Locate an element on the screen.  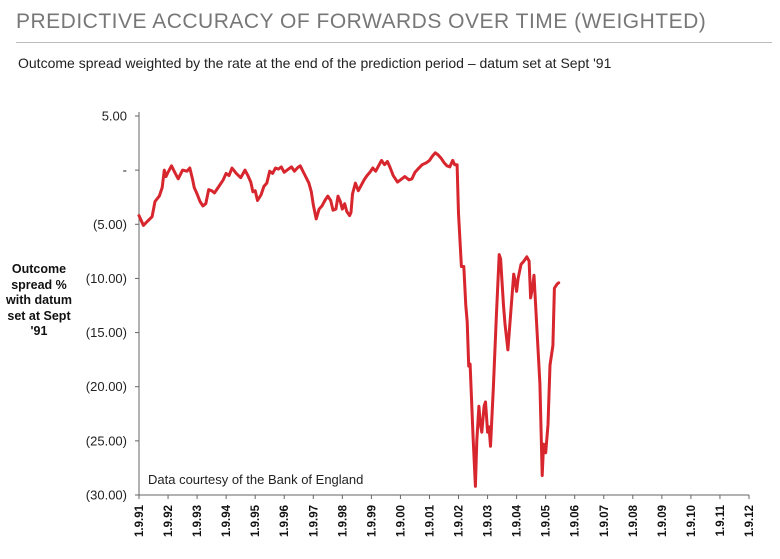
x-tick-label: 1.9.96 is located at coordinates (285, 521).